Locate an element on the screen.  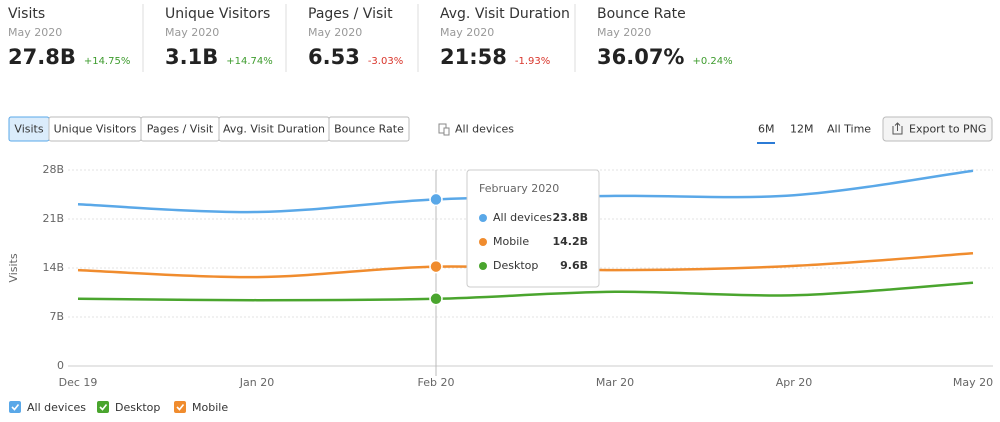
period: 12M is located at coordinates (802, 129).